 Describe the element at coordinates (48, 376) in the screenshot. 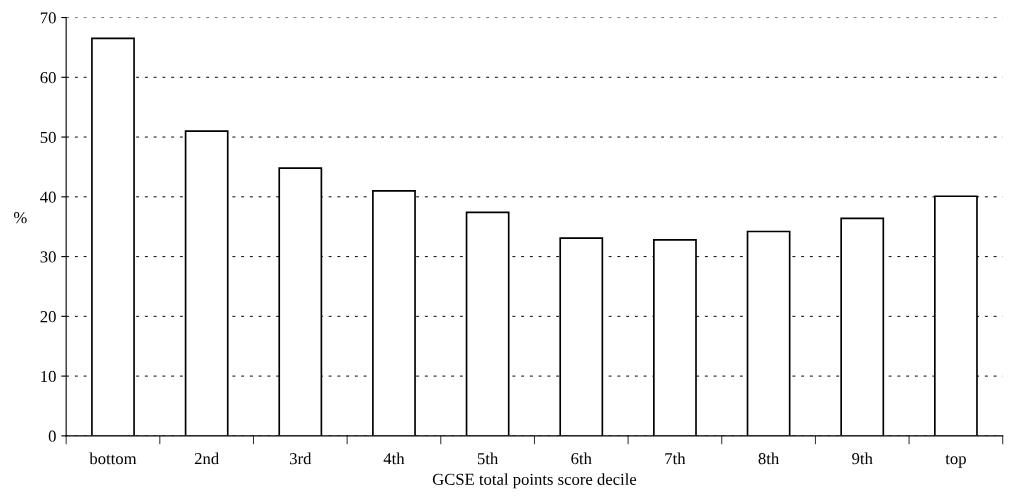

I see `y-tick-label: 10` at that location.